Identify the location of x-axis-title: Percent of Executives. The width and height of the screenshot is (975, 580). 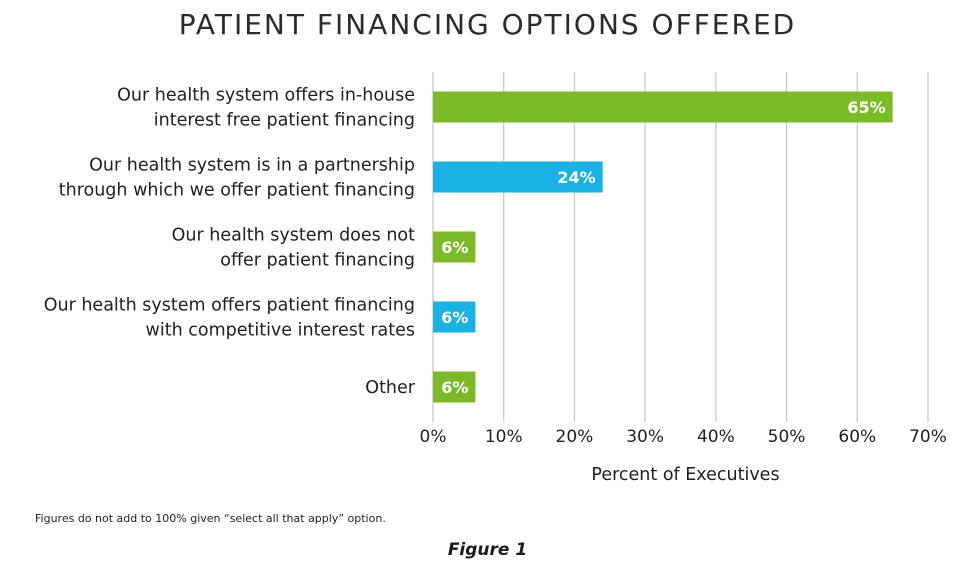
(685, 475).